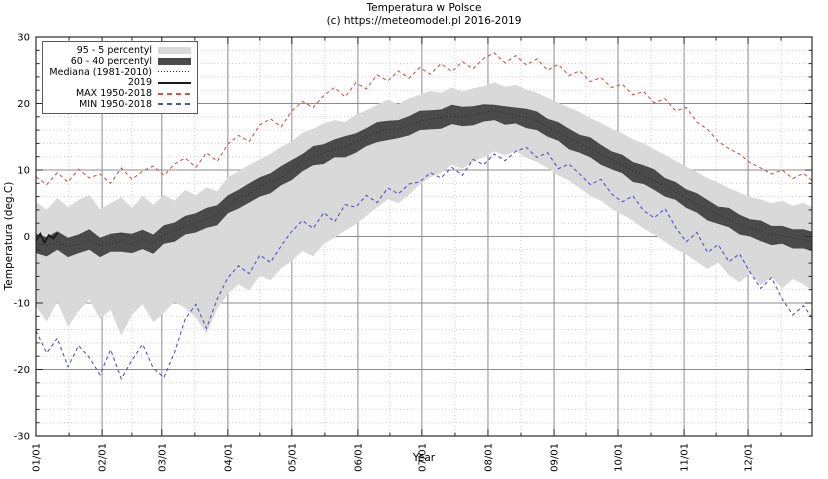  I want to click on svg-text: 20, so click(23, 104).